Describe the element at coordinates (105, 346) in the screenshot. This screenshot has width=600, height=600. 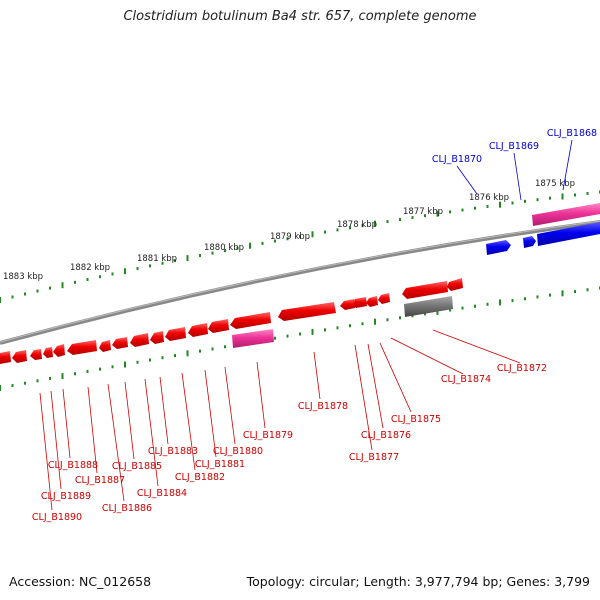
I see `gene-arrow-CLJ_B1886` at that location.